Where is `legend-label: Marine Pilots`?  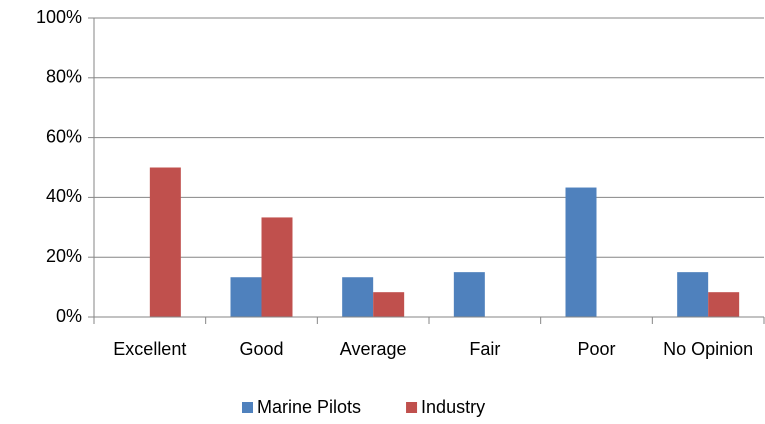
legend-label: Marine Pilots is located at coordinates (309, 407).